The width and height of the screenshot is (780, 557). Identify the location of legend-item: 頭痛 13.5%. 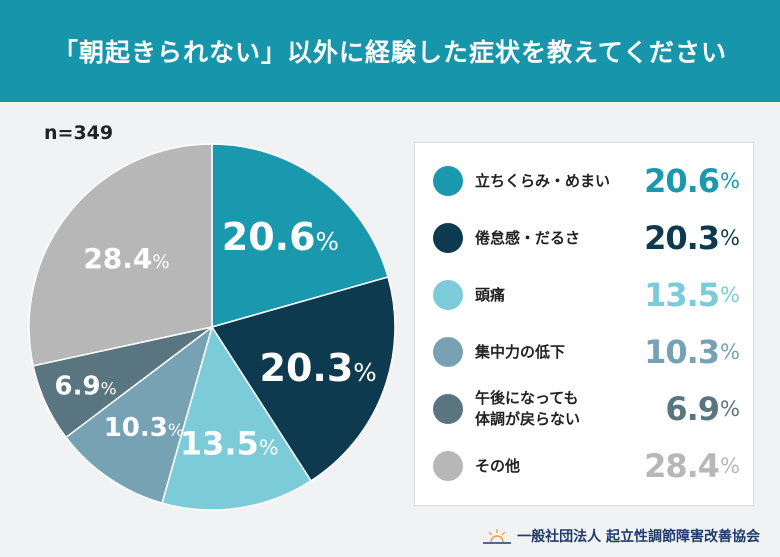
(586, 295).